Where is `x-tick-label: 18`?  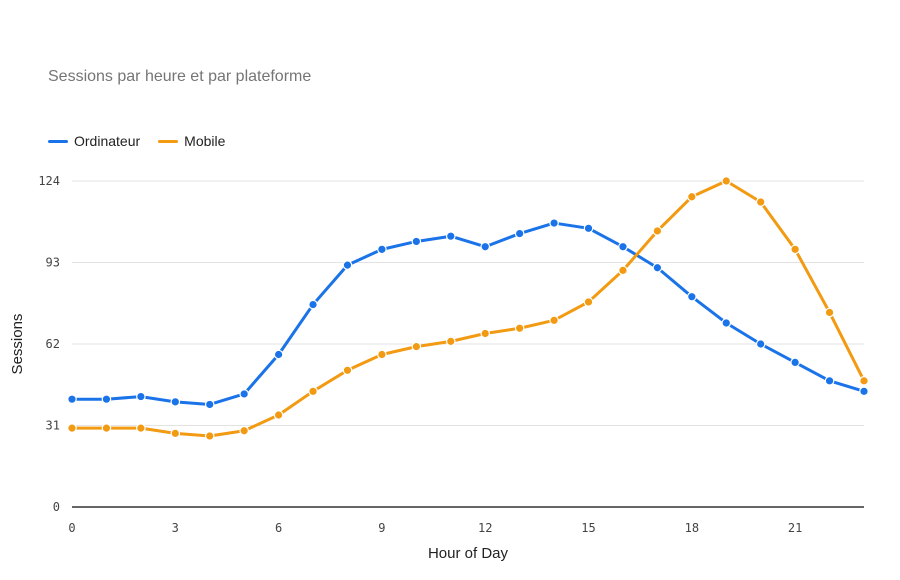
x-tick-label: 18 is located at coordinates (692, 528).